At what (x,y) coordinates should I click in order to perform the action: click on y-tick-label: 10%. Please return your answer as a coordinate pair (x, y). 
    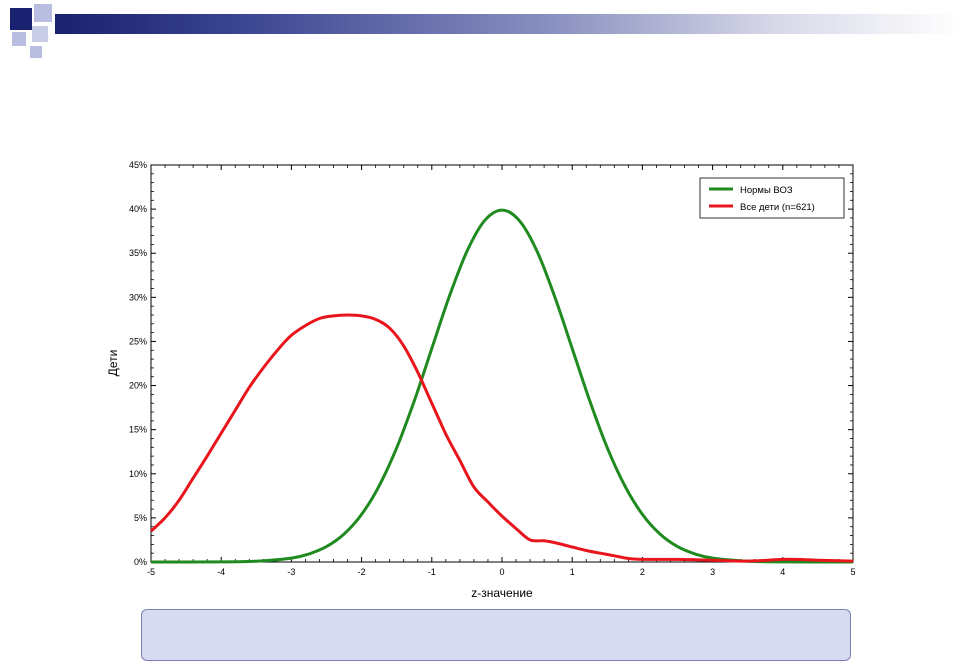
    Looking at the image, I should click on (138, 474).